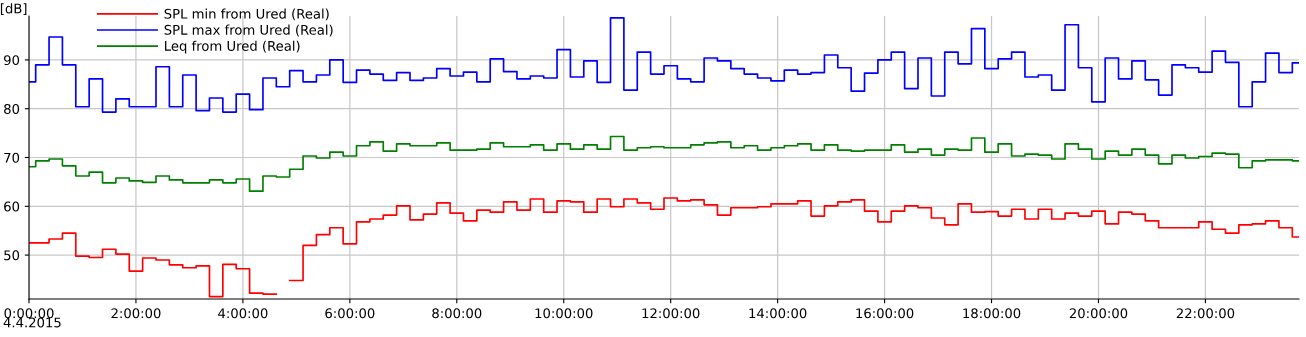 This screenshot has height=337, width=1306. I want to click on x-tick-label: 10:00:00, so click(564, 313).